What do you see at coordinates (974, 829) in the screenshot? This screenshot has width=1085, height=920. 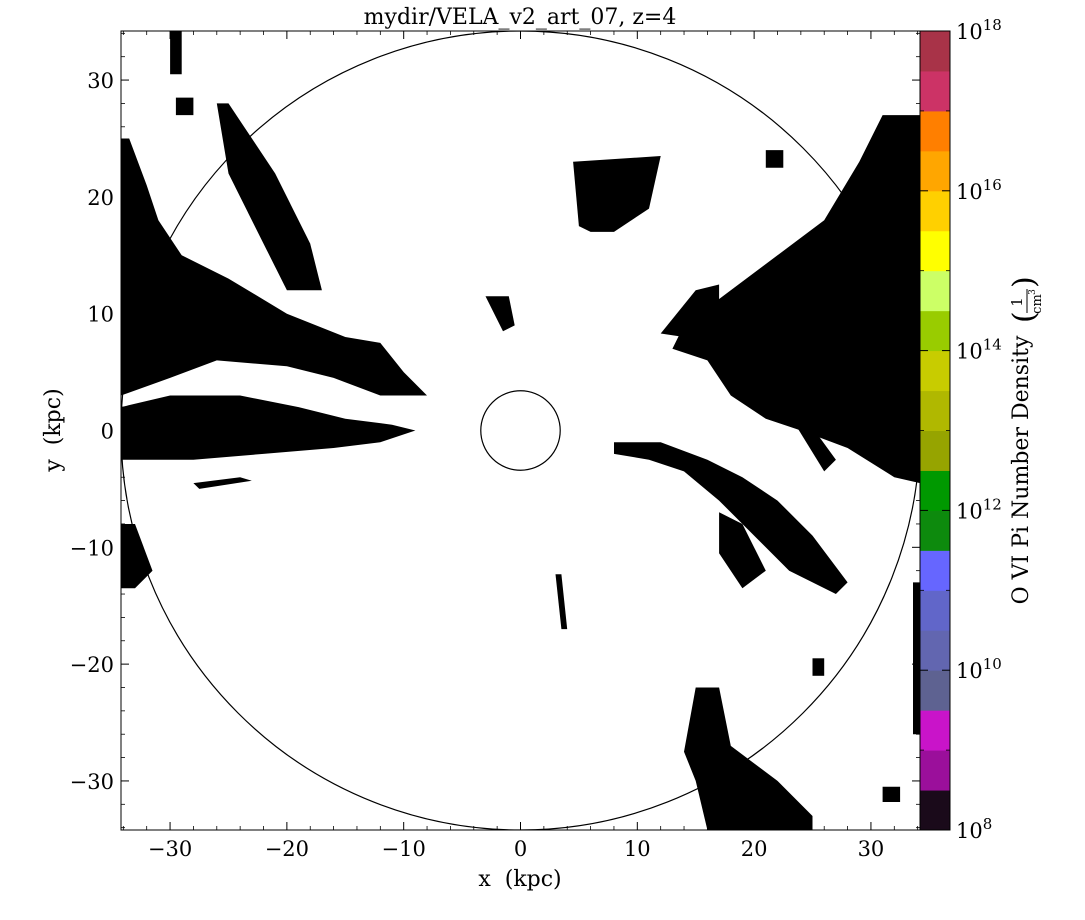 I see `colorbar-tick-label: 108` at bounding box center [974, 829].